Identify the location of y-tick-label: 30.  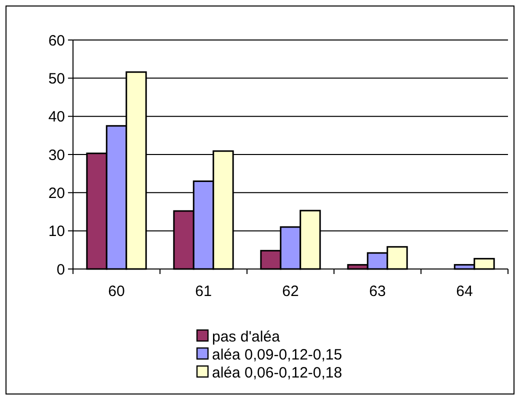
(56, 155).